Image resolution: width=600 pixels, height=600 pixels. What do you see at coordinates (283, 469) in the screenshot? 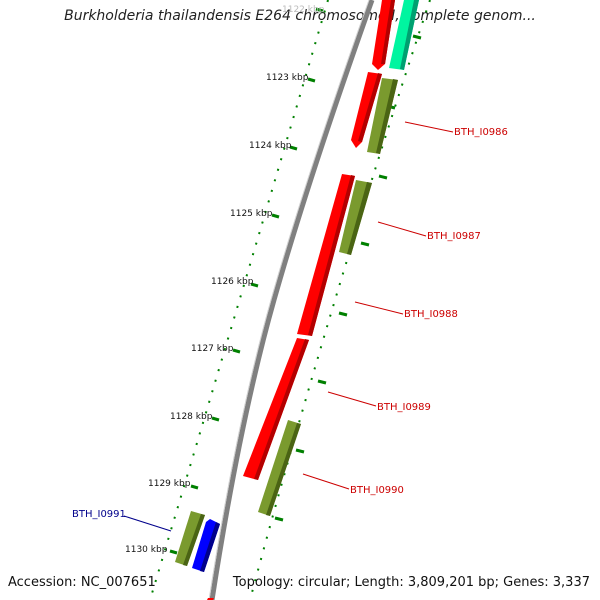
I see `olive-feature-3-shade` at bounding box center [283, 469].